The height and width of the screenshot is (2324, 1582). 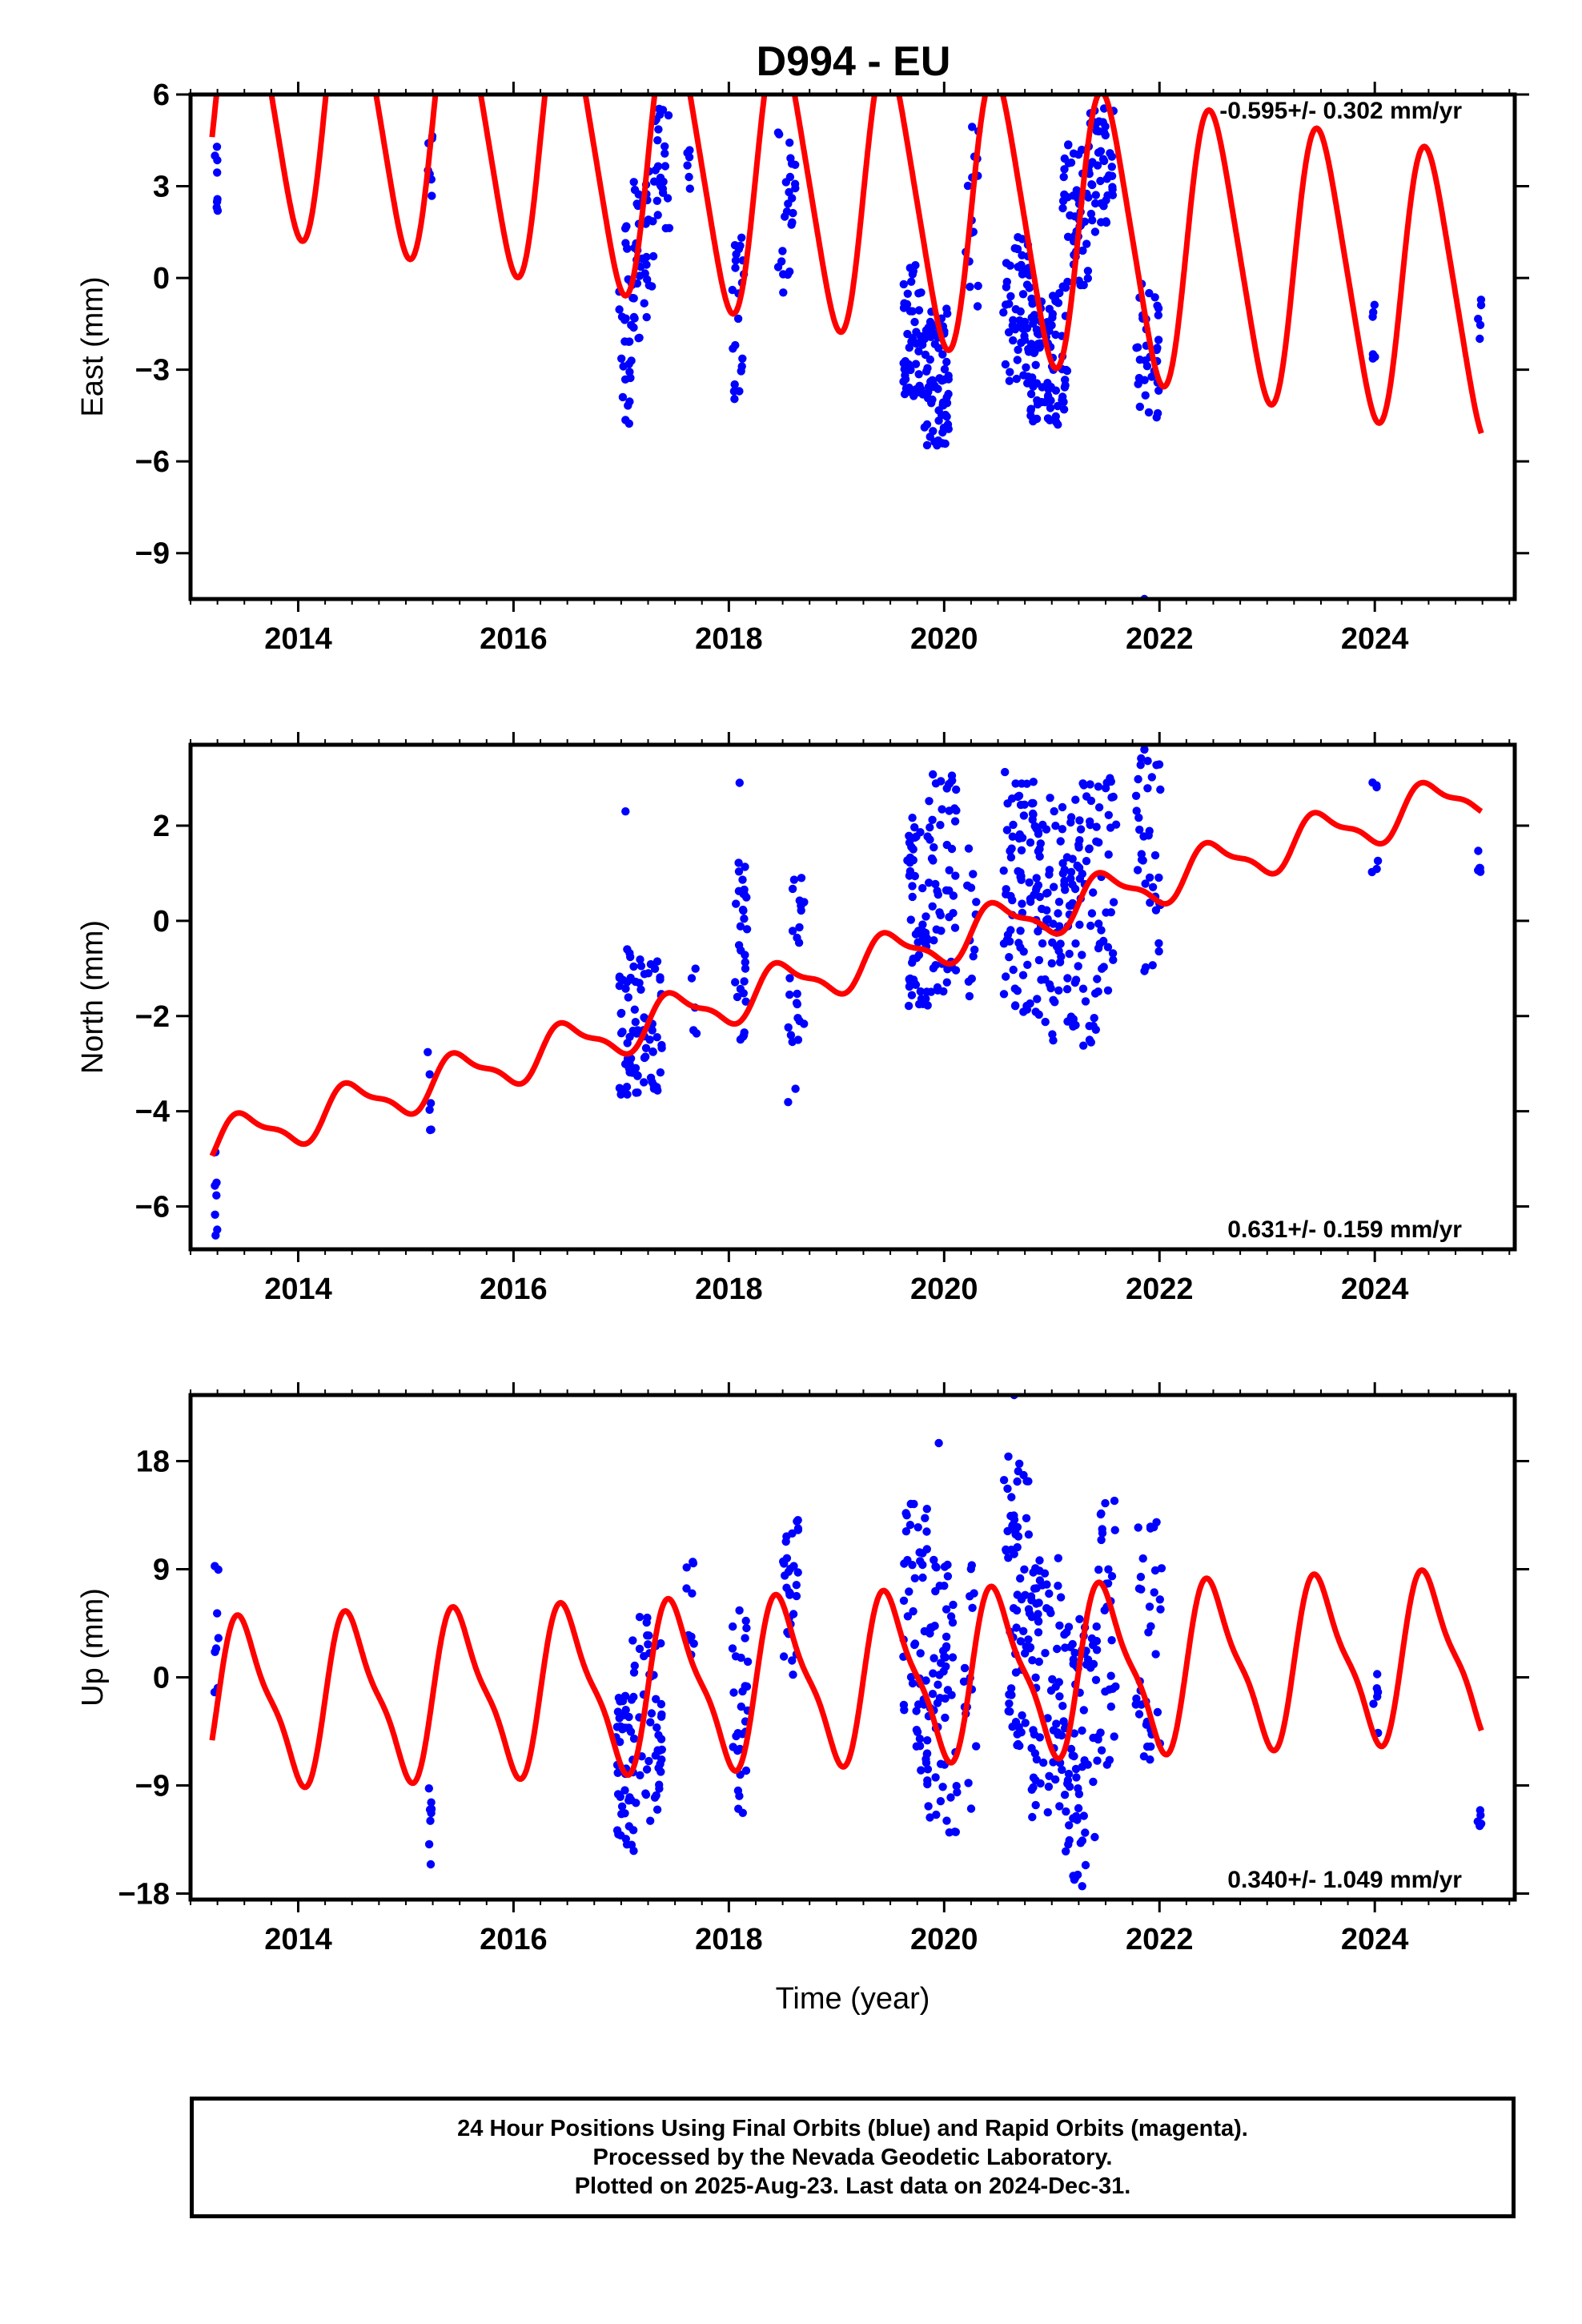 I want to click on north-ytick-label-1: 0, so click(x=161, y=922).